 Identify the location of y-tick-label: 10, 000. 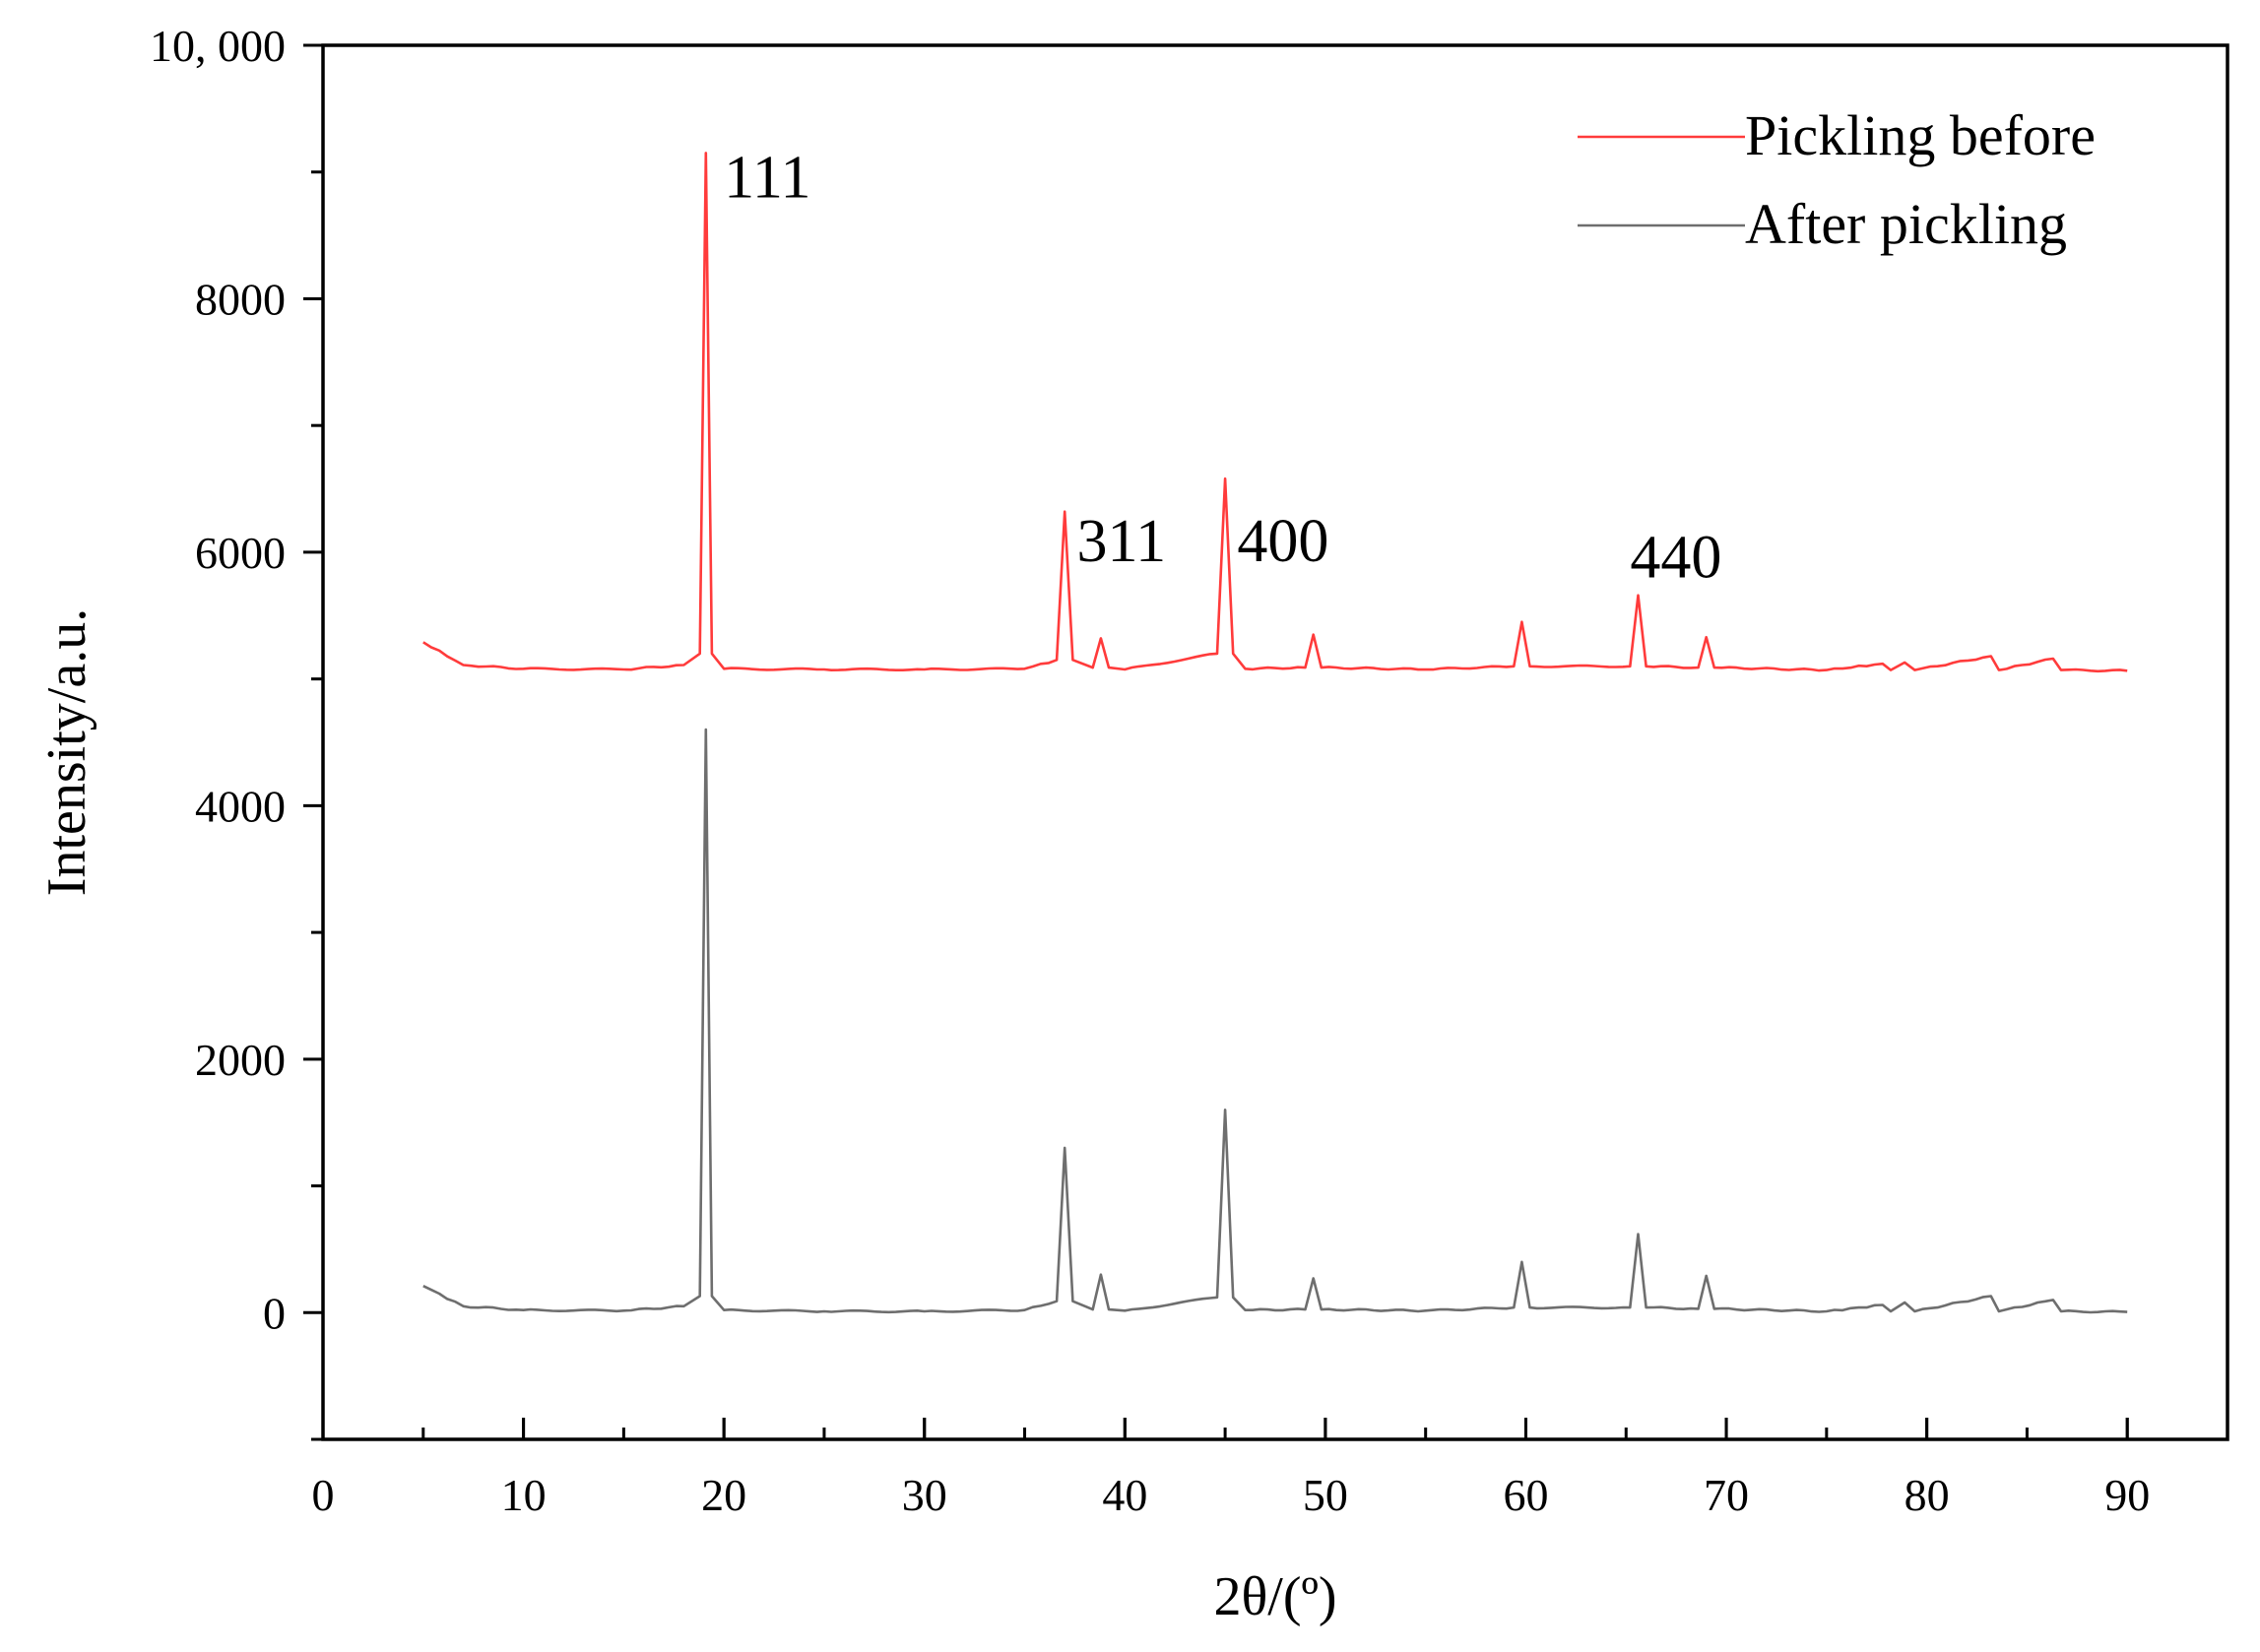
(218, 46).